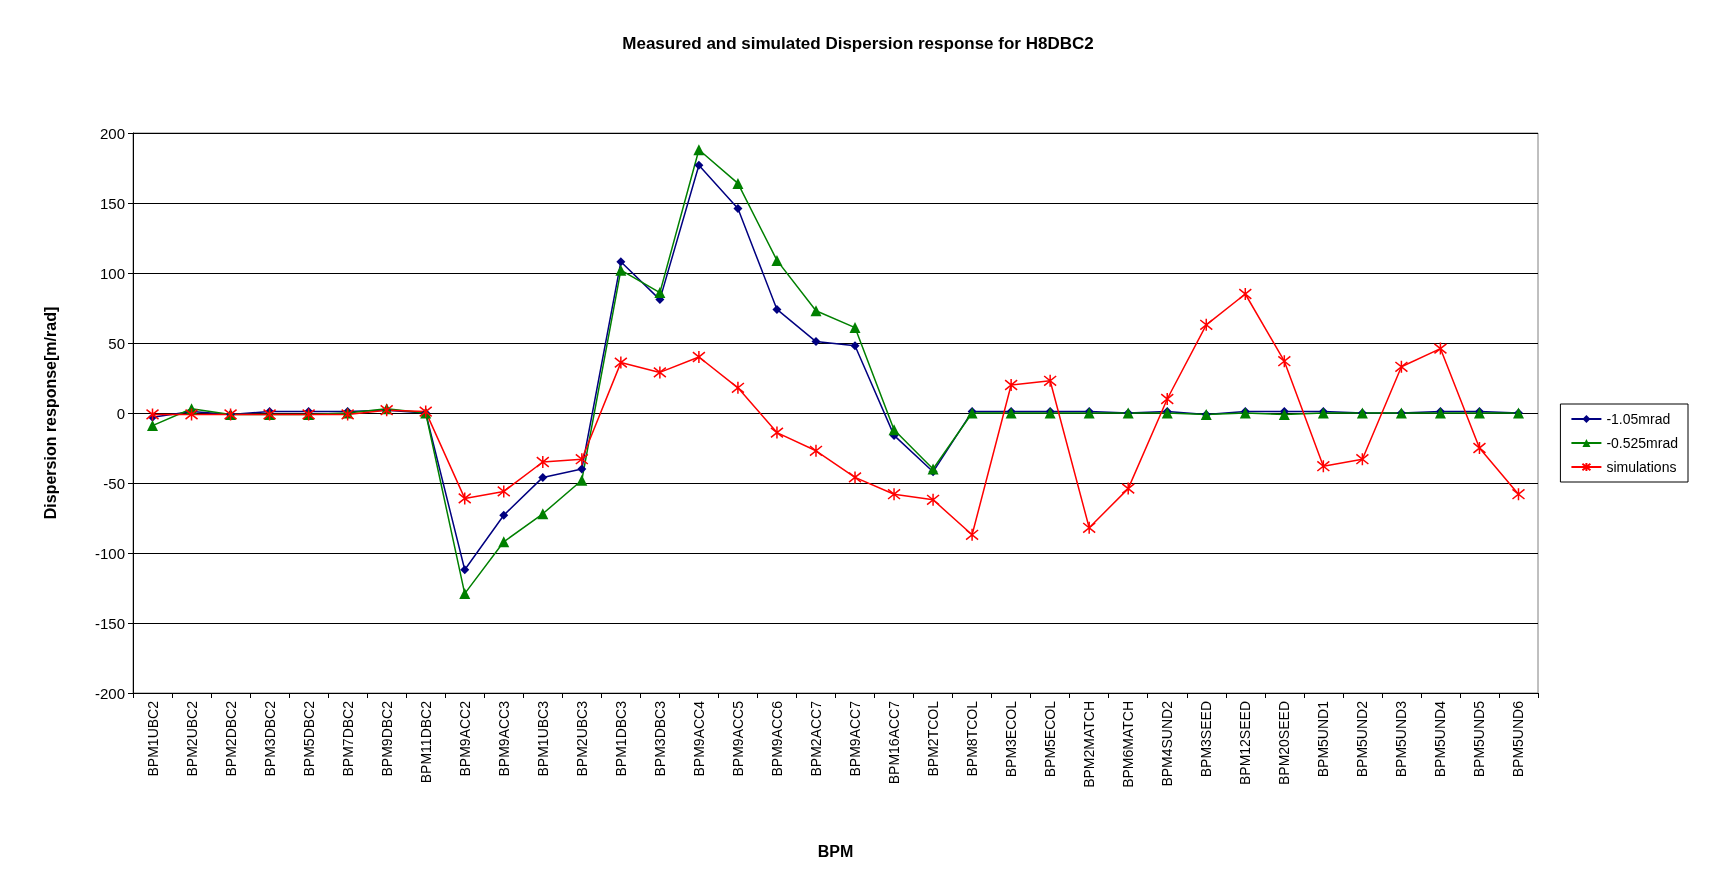 The width and height of the screenshot is (1718, 889). I want to click on x-axis-title: BPM, so click(835, 851).